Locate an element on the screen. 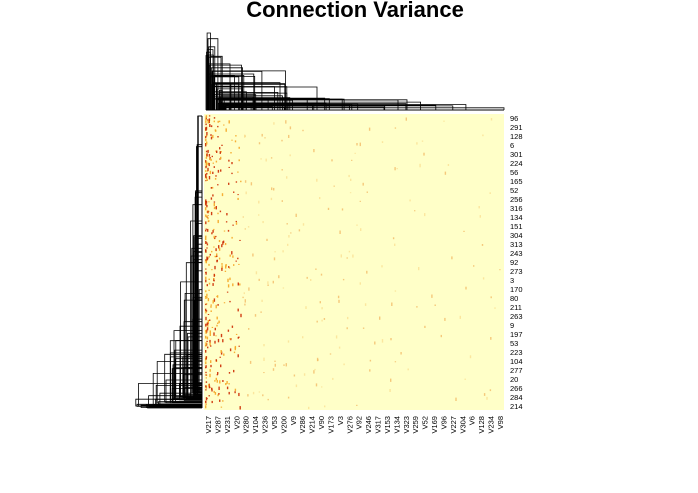  column-label: V98 is located at coordinates (500, 422).